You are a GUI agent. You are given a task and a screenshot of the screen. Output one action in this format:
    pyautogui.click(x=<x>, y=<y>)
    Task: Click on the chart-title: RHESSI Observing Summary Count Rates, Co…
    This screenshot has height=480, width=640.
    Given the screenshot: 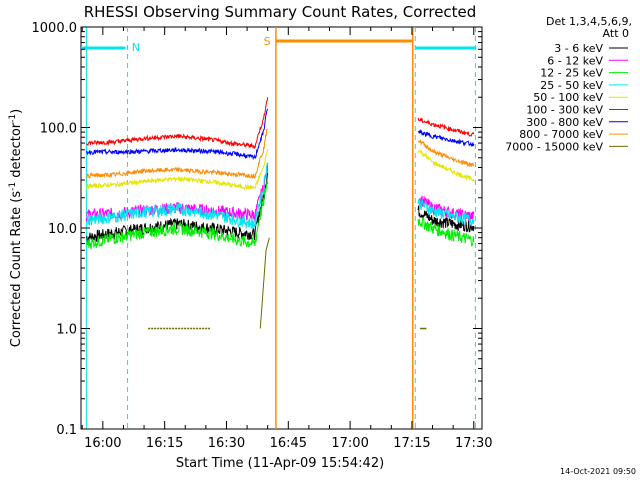 What is the action you would take?
    pyautogui.click(x=280, y=12)
    